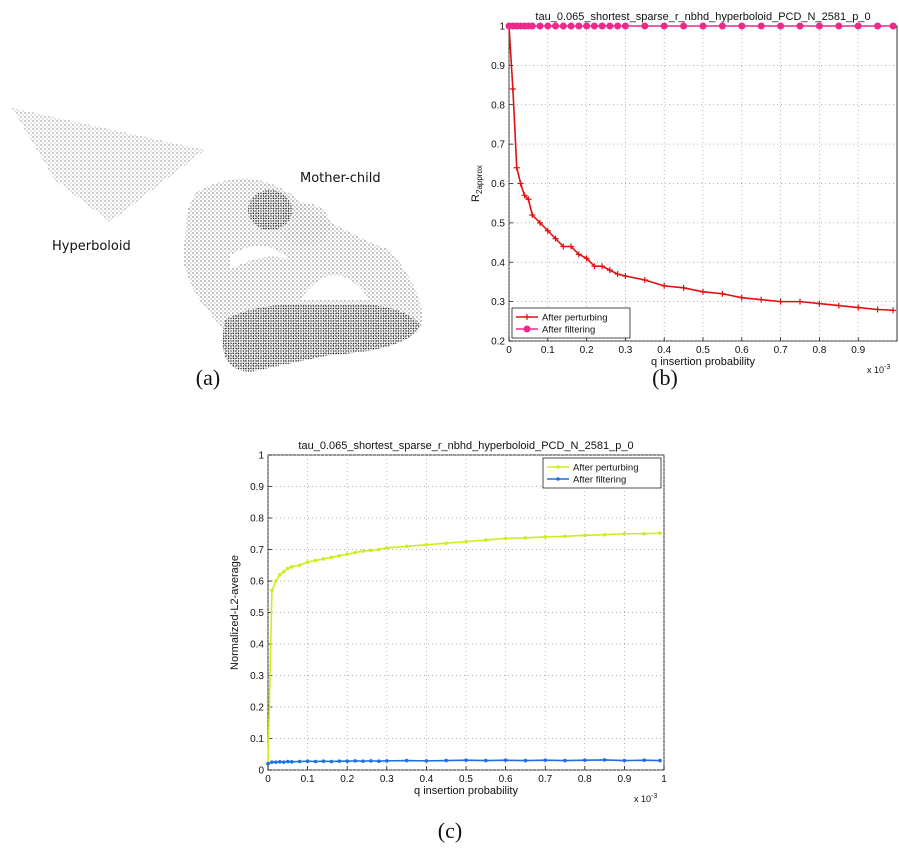 This screenshot has height=848, width=899. I want to click on y-tick-label: 0.1, so click(257, 739).